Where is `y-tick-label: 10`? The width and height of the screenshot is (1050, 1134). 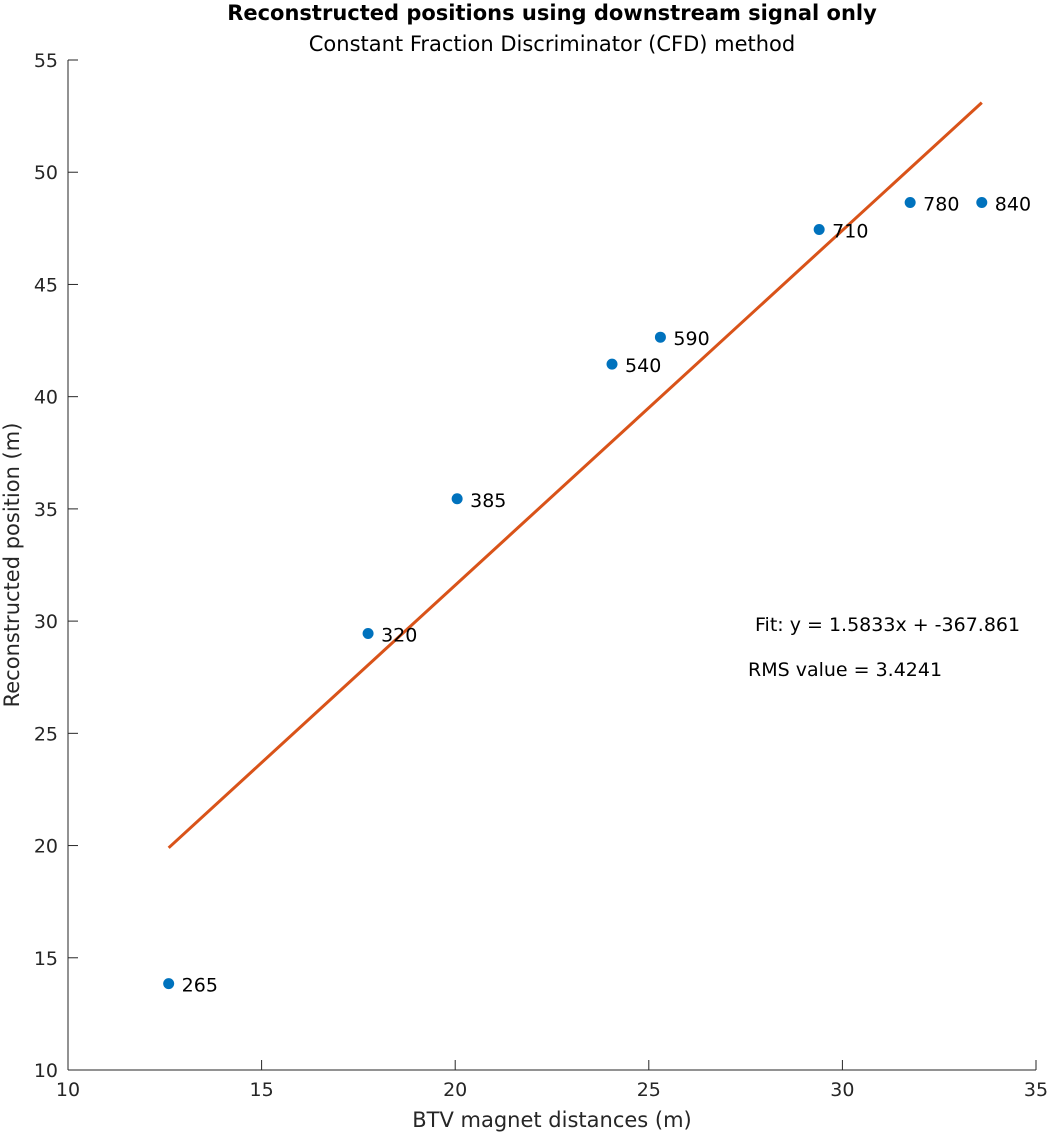
y-tick-label: 10 is located at coordinates (46, 1071).